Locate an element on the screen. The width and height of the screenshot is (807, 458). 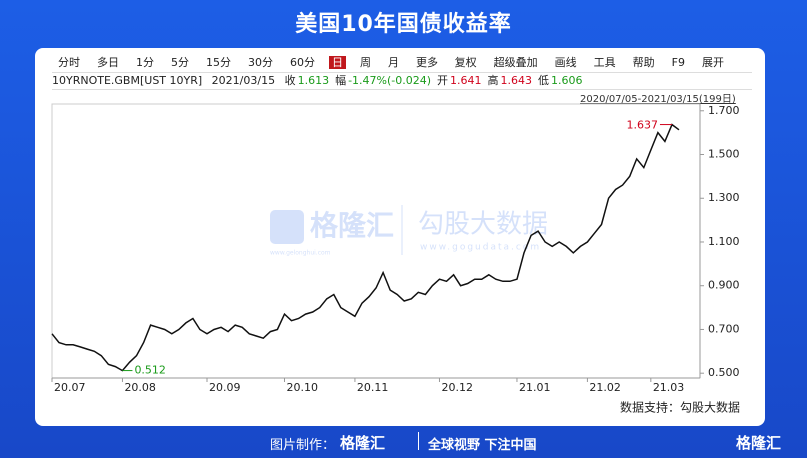
maker: 图片制作： is located at coordinates (303, 445).